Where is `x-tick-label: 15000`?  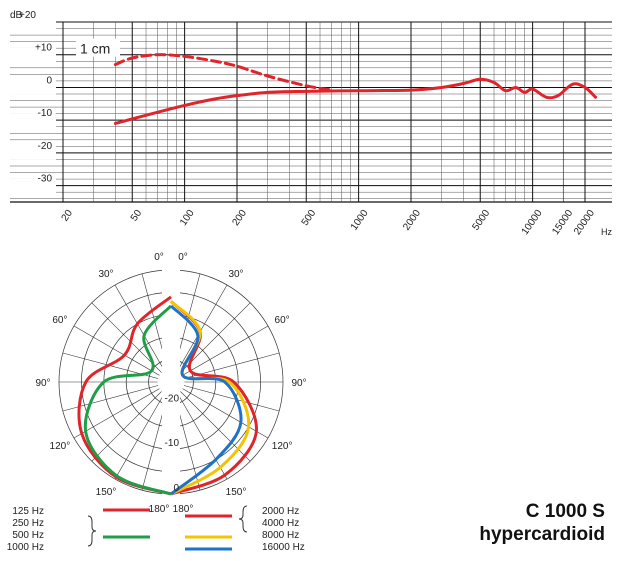
x-tick-label: 15000 is located at coordinates (562, 222).